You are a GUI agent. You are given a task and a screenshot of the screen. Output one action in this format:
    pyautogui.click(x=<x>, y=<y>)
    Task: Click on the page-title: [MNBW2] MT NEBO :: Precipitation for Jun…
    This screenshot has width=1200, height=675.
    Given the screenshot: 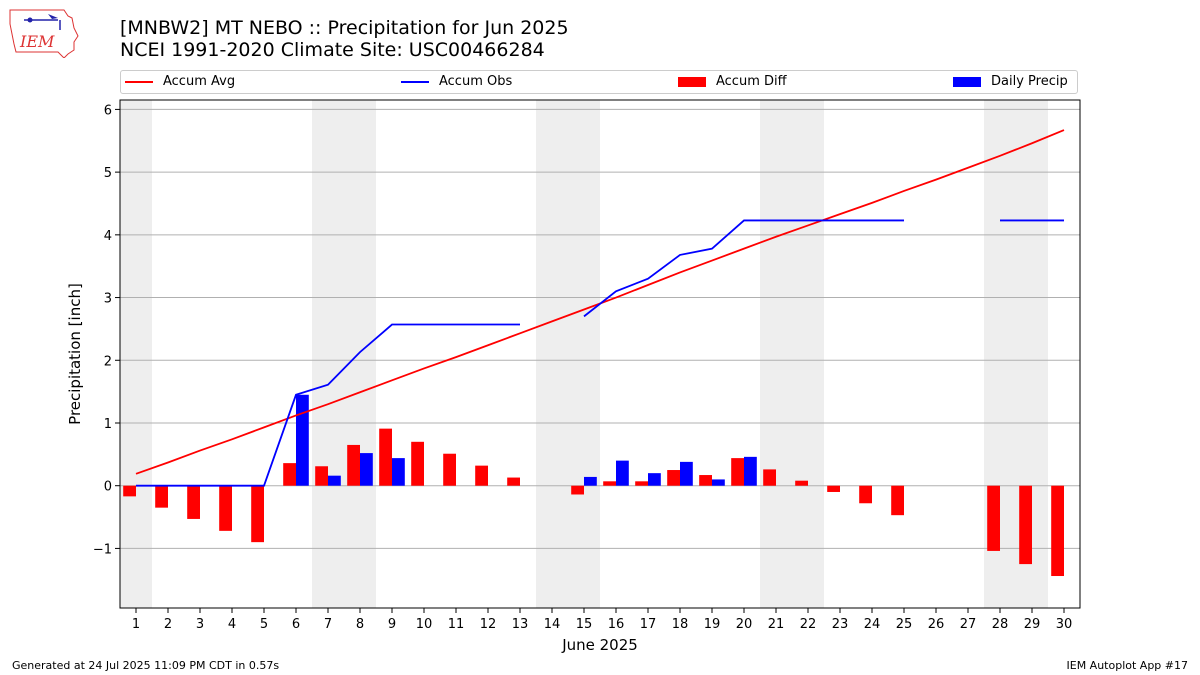 What is the action you would take?
    pyautogui.click(x=344, y=39)
    